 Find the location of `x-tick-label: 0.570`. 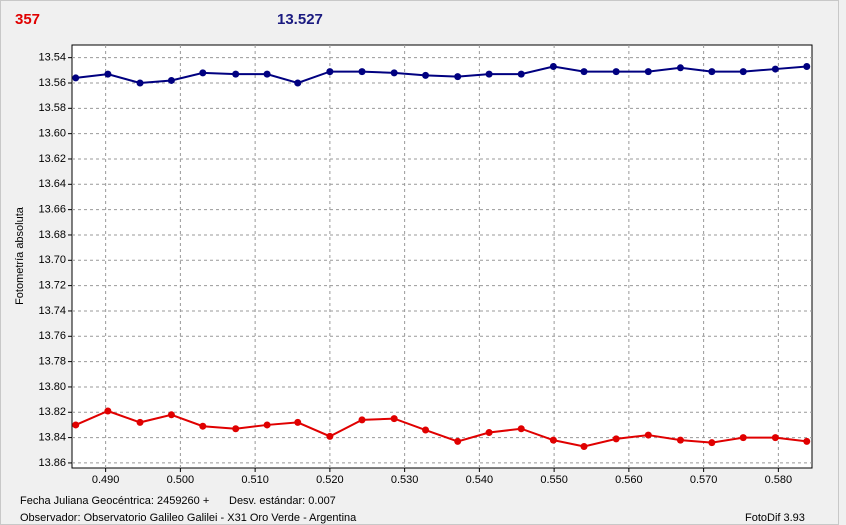

x-tick-label: 0.570 is located at coordinates (704, 480).